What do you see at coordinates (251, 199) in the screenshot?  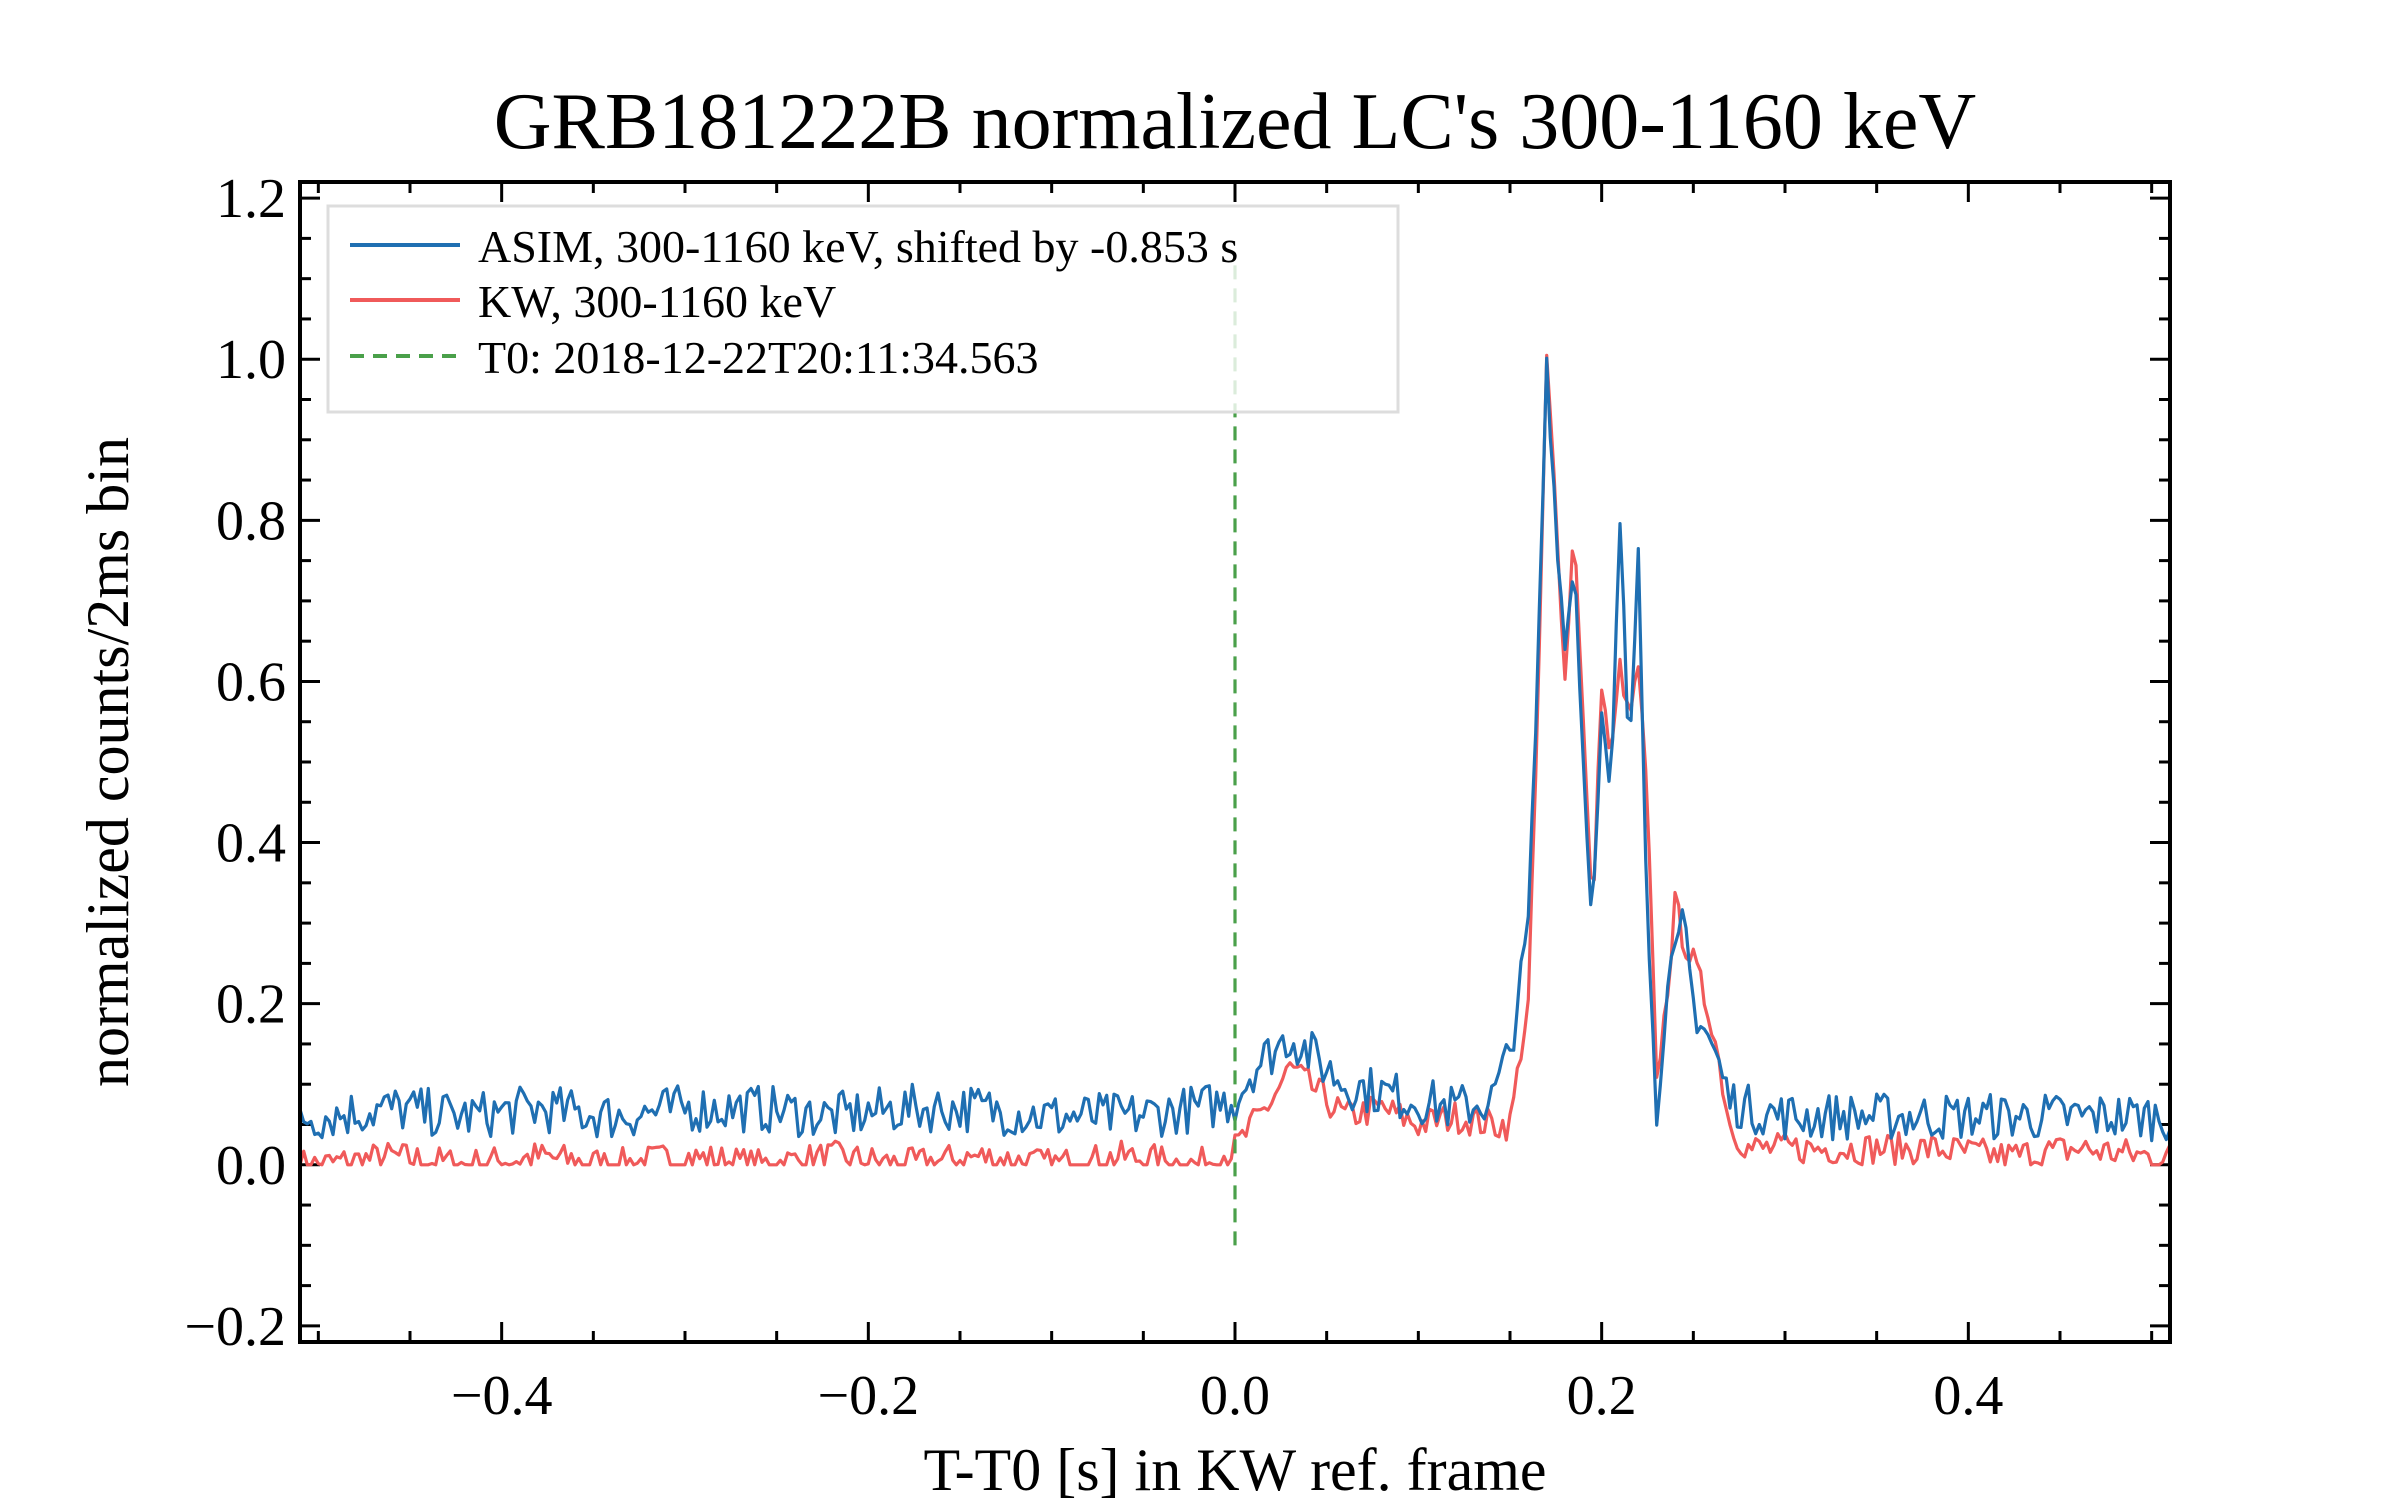 I see `y-tick-label: 1.2` at bounding box center [251, 199].